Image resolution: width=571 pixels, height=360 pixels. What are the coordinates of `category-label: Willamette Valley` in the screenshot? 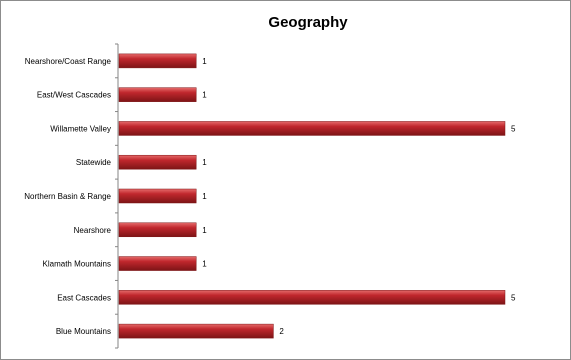 It's located at (80, 128).